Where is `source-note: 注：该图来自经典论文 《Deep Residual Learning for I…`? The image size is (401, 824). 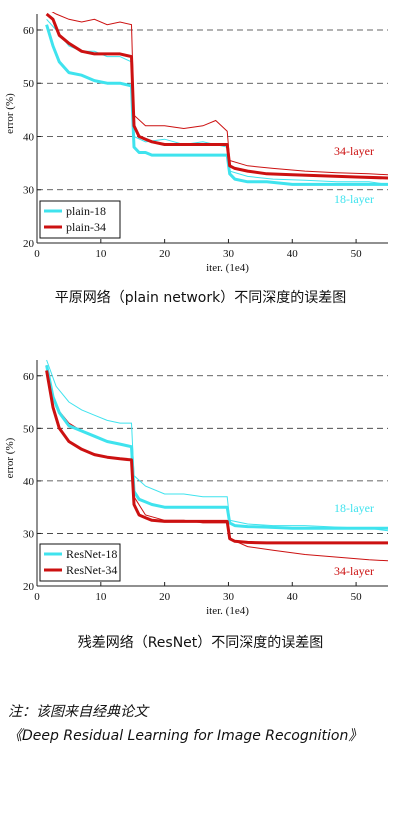 source-note: 注：该图来自经典论文 《Deep Residual Learning for I… is located at coordinates (204, 724).